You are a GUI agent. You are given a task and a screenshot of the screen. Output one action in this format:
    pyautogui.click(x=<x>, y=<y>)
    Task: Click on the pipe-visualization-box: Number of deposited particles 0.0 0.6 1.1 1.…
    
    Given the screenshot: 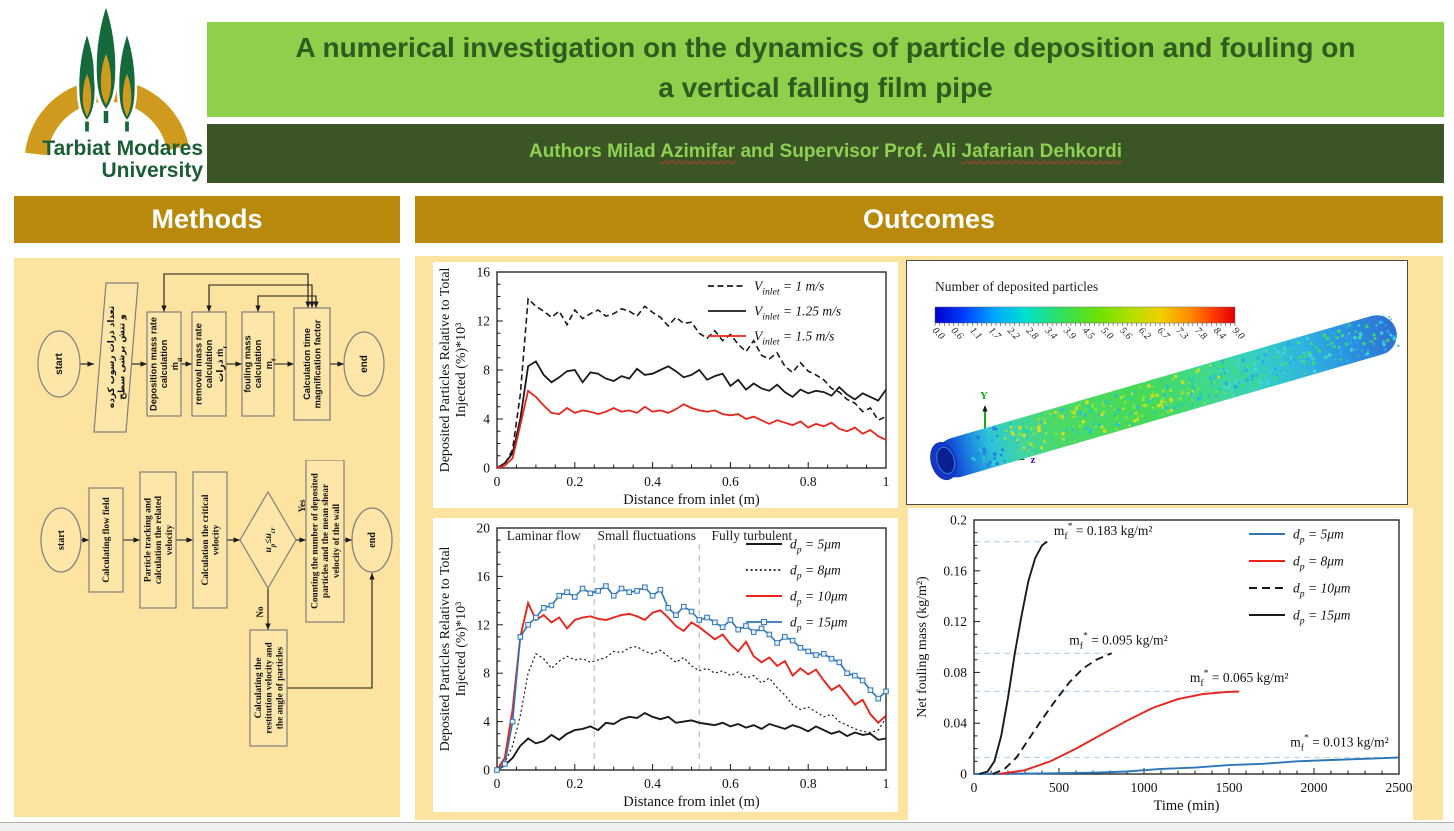 What is the action you would take?
    pyautogui.click(x=1157, y=382)
    